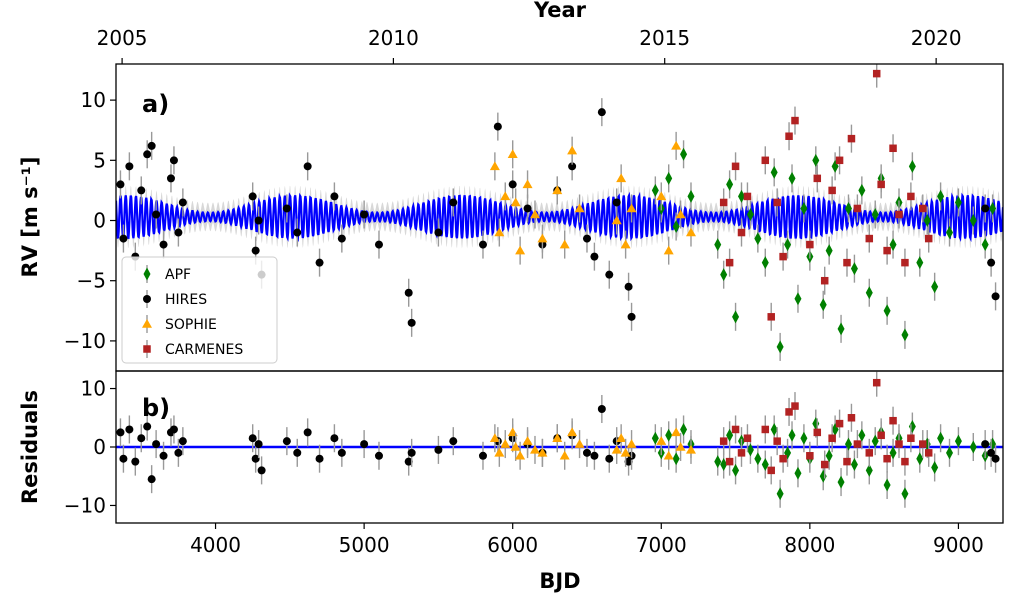 The image size is (1020, 596). Describe the element at coordinates (93, 389) in the screenshot. I see `y-tick-label: 10` at that location.